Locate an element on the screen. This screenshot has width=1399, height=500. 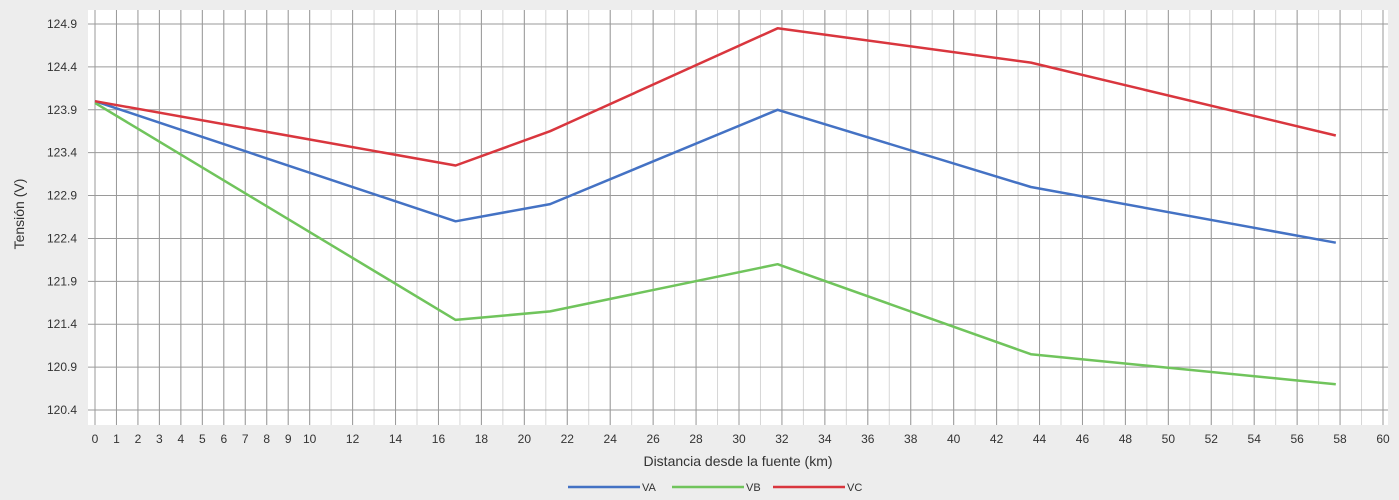
x-tick-label: 24 is located at coordinates (611, 439).